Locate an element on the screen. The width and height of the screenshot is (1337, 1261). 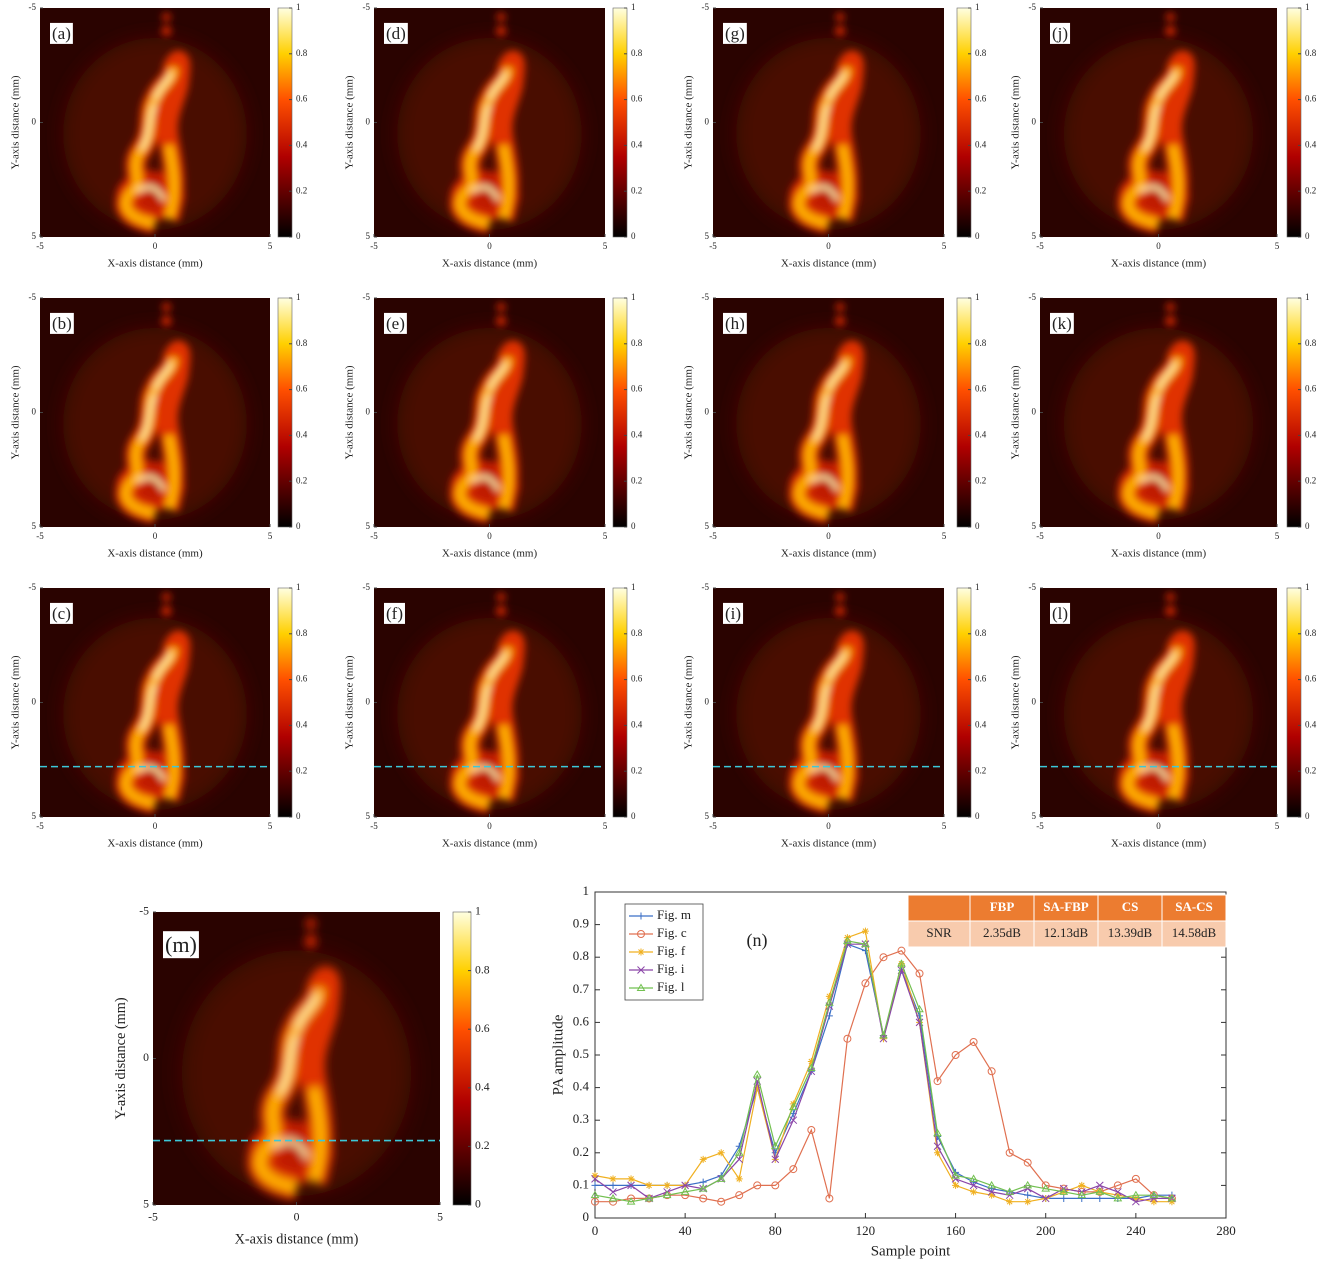
table-header: FBP is located at coordinates (1002, 906).